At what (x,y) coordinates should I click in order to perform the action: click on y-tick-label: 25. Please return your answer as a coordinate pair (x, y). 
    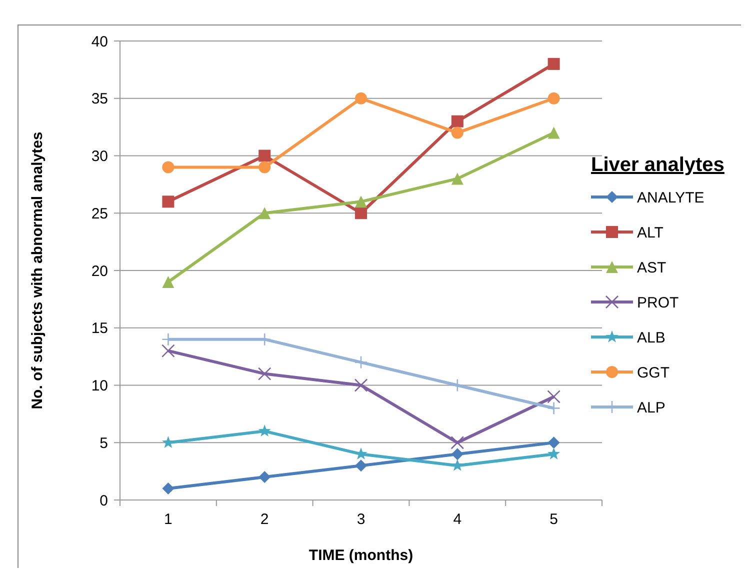
    Looking at the image, I should click on (99, 213).